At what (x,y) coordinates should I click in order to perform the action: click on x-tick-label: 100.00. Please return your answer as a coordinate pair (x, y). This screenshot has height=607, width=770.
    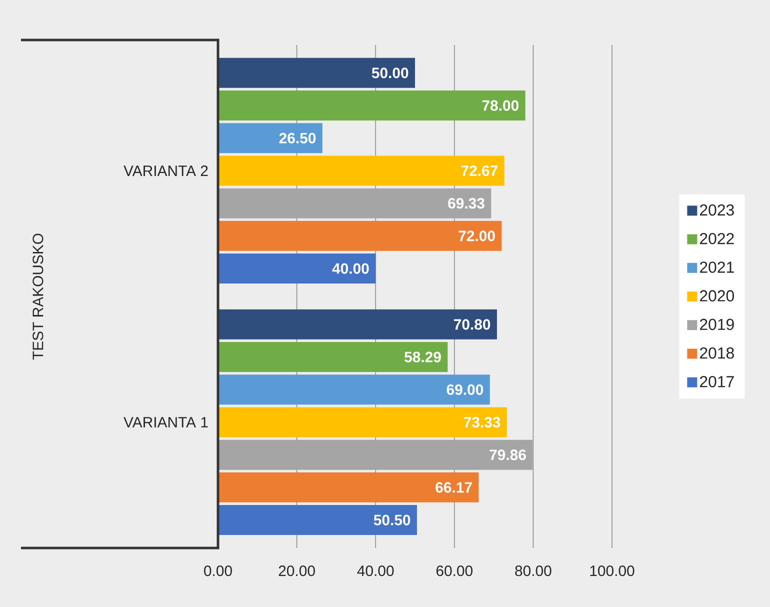
    Looking at the image, I should click on (612, 571).